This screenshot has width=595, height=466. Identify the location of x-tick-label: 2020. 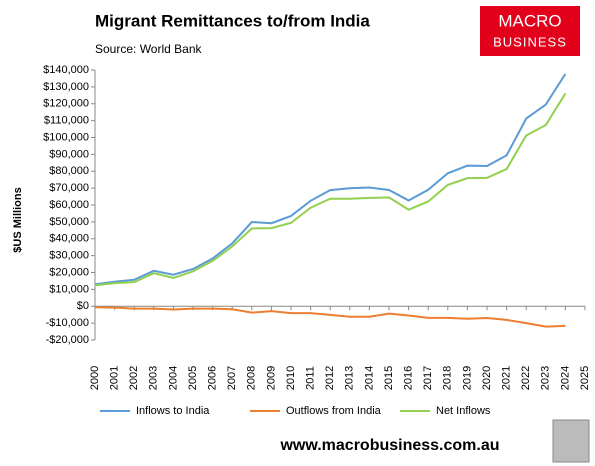
(487, 378).